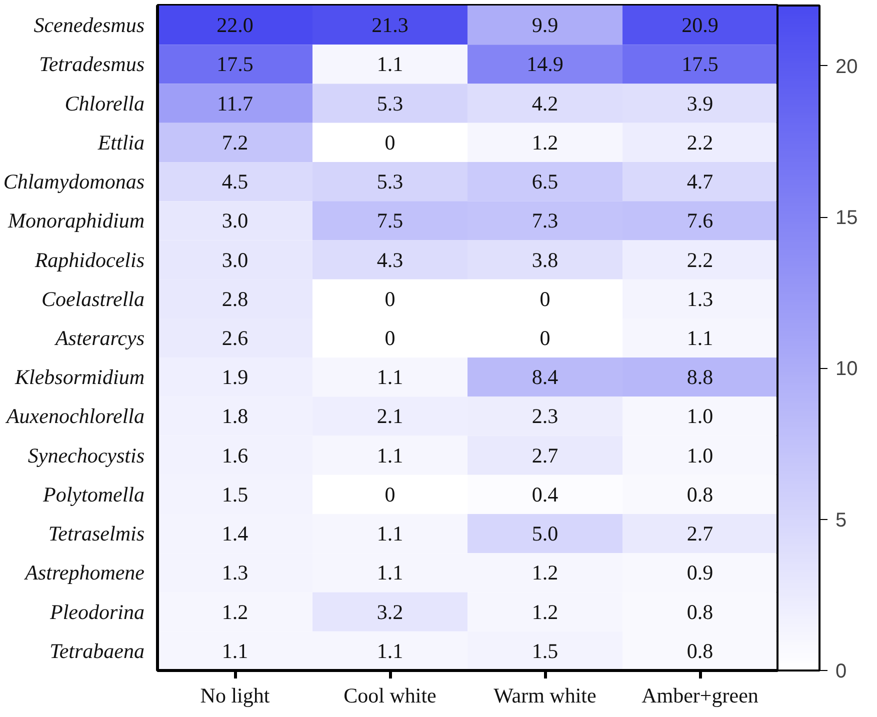 The image size is (877, 717). What do you see at coordinates (74, 416) in the screenshot?
I see `y-tick-label: Auxenochlorella` at bounding box center [74, 416].